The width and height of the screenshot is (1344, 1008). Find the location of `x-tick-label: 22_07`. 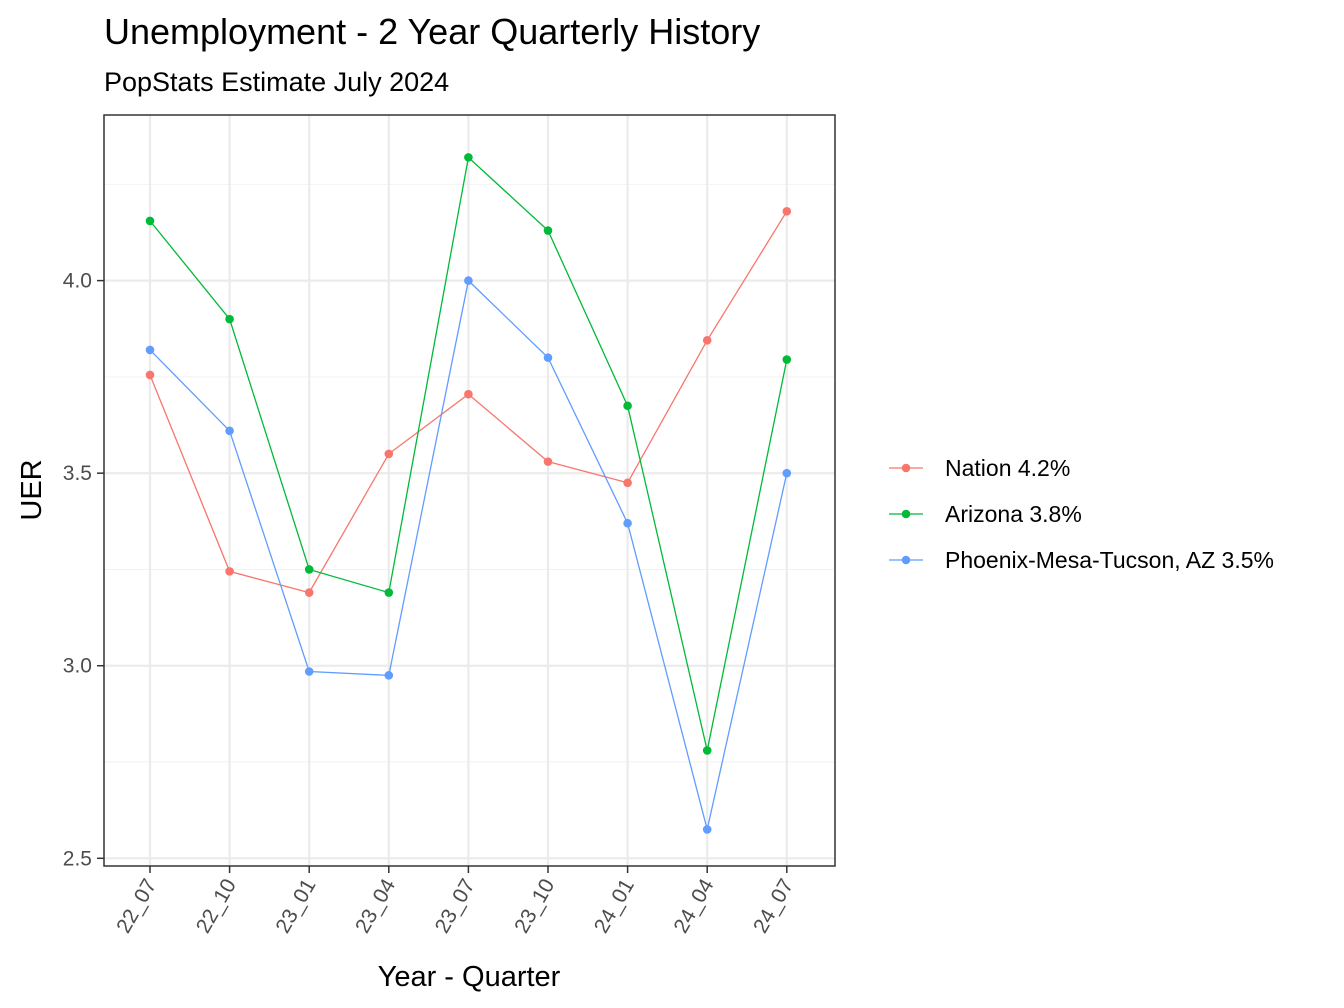

x-tick-label: 22_07 is located at coordinates (136, 906).